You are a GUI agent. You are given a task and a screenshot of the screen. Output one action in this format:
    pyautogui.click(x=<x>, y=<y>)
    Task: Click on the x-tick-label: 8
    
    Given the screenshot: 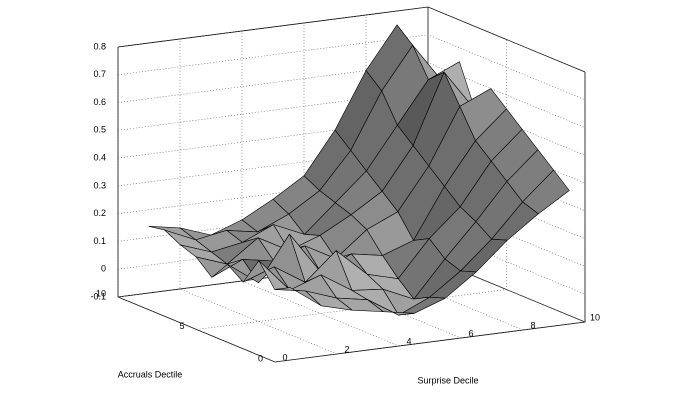 What is the action you would take?
    pyautogui.click(x=532, y=325)
    